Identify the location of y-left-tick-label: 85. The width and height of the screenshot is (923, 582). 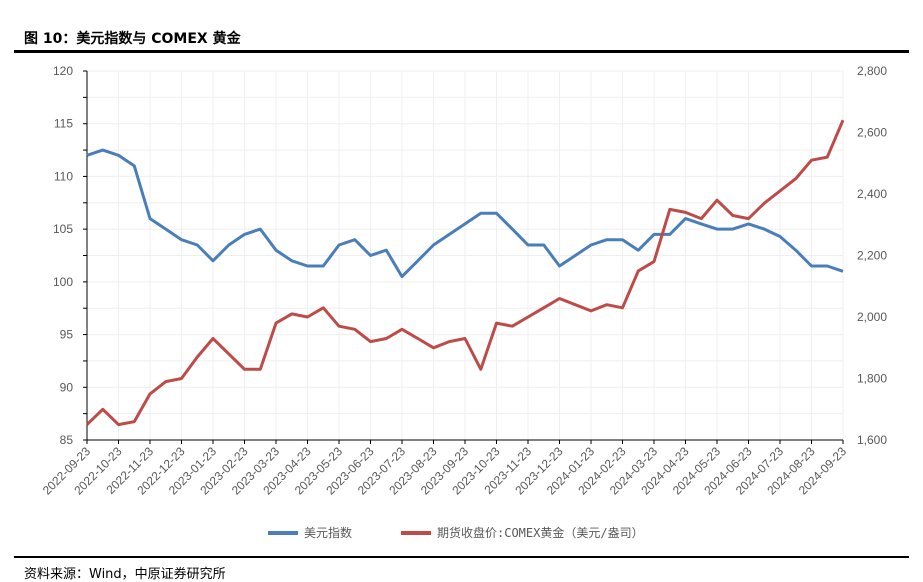
(67, 440).